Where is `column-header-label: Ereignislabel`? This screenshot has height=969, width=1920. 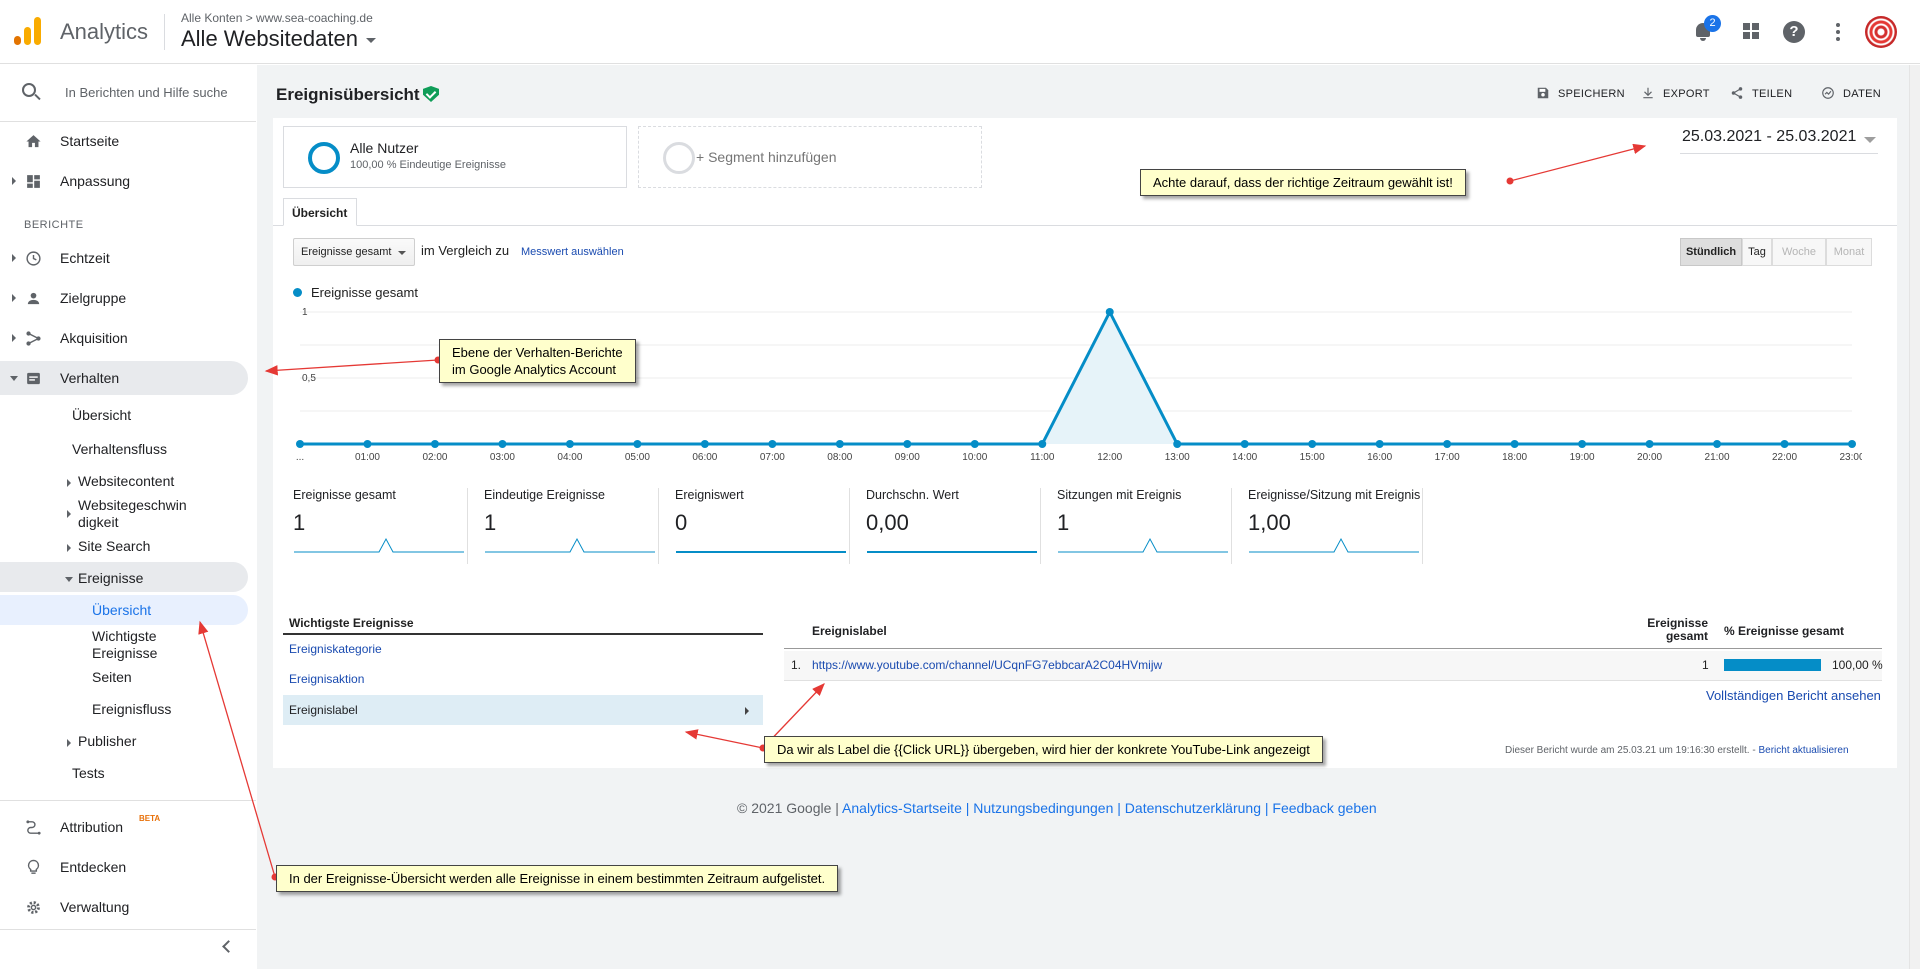
column-header-label: Ereignislabel is located at coordinates (849, 631).